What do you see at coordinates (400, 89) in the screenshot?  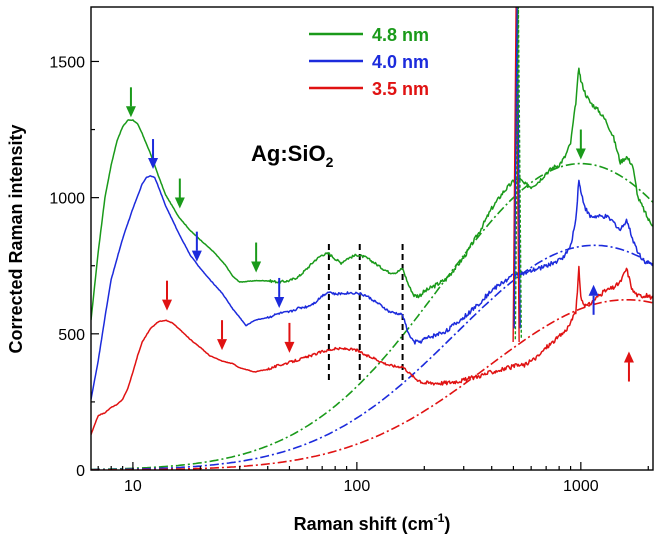 I see `legend-label: 3.5 nm` at bounding box center [400, 89].